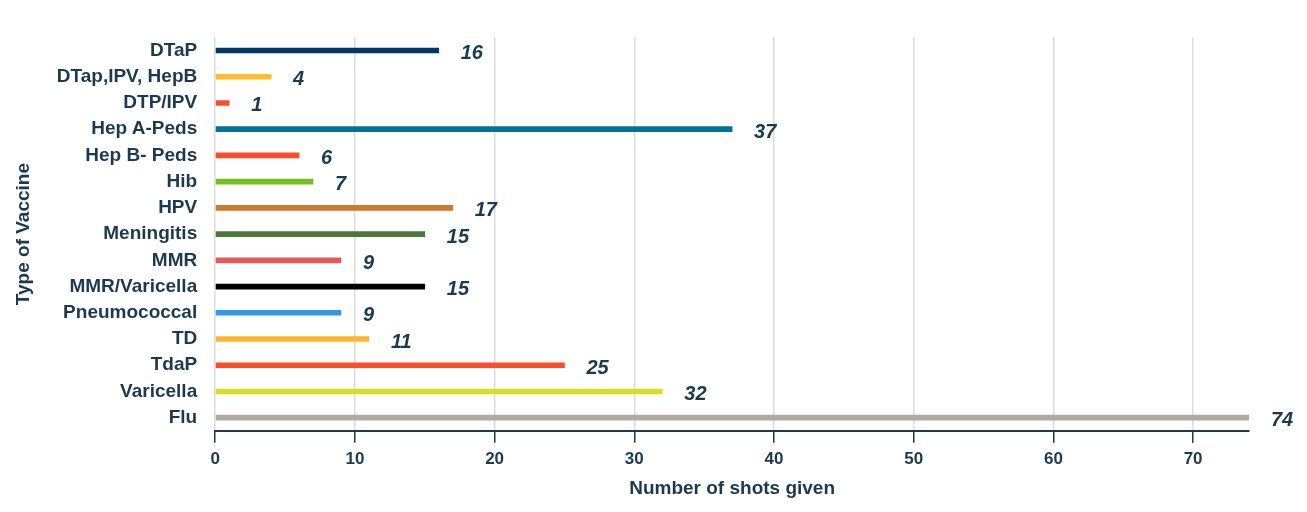 This screenshot has width=1307, height=512. What do you see at coordinates (183, 416) in the screenshot?
I see `y-tick-label: Flu` at bounding box center [183, 416].